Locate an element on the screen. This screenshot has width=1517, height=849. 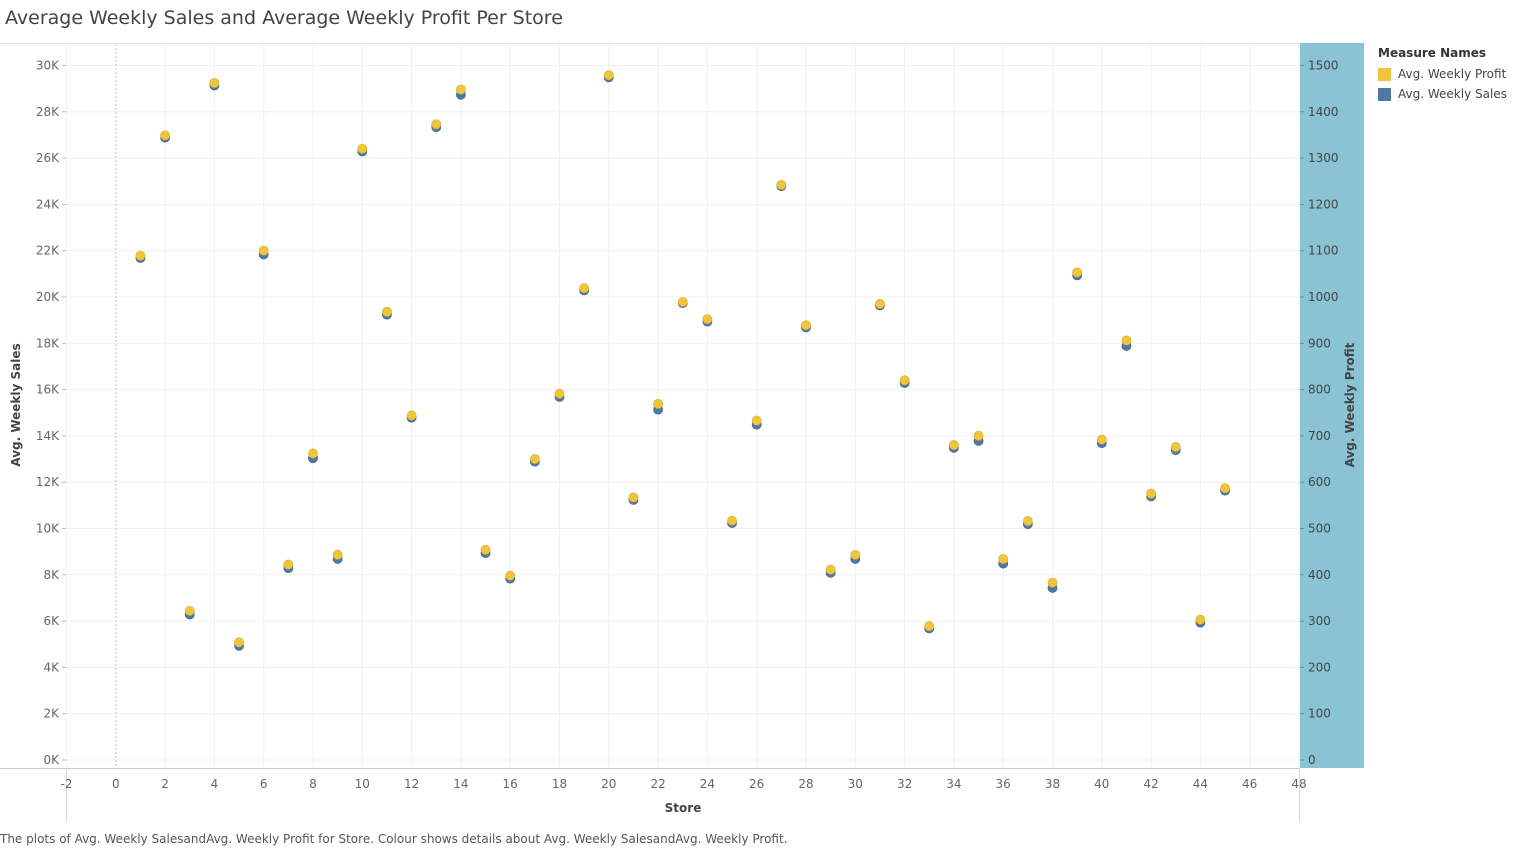
y2-tick-label: 1500 is located at coordinates (1323, 66).